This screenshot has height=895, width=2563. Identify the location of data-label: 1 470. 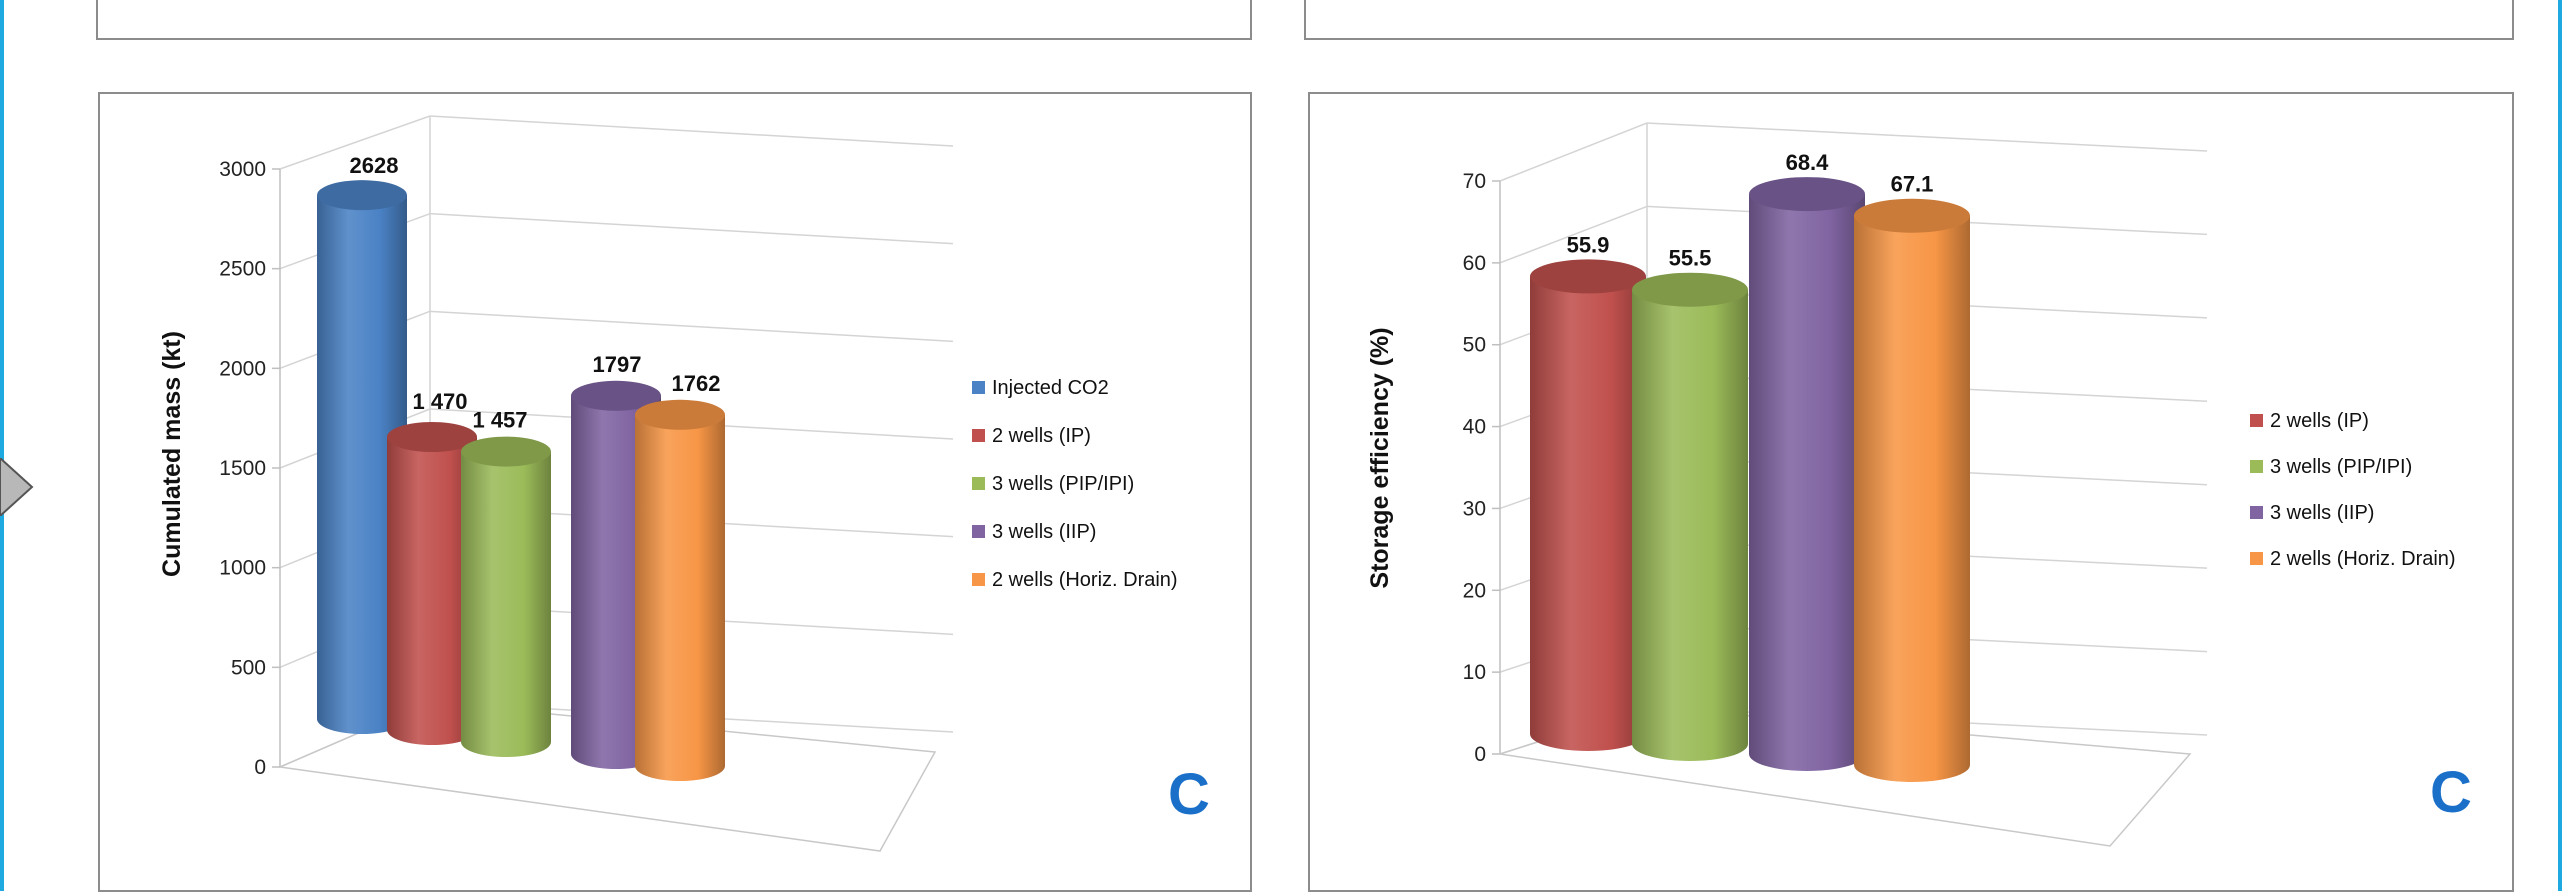
(439, 401).